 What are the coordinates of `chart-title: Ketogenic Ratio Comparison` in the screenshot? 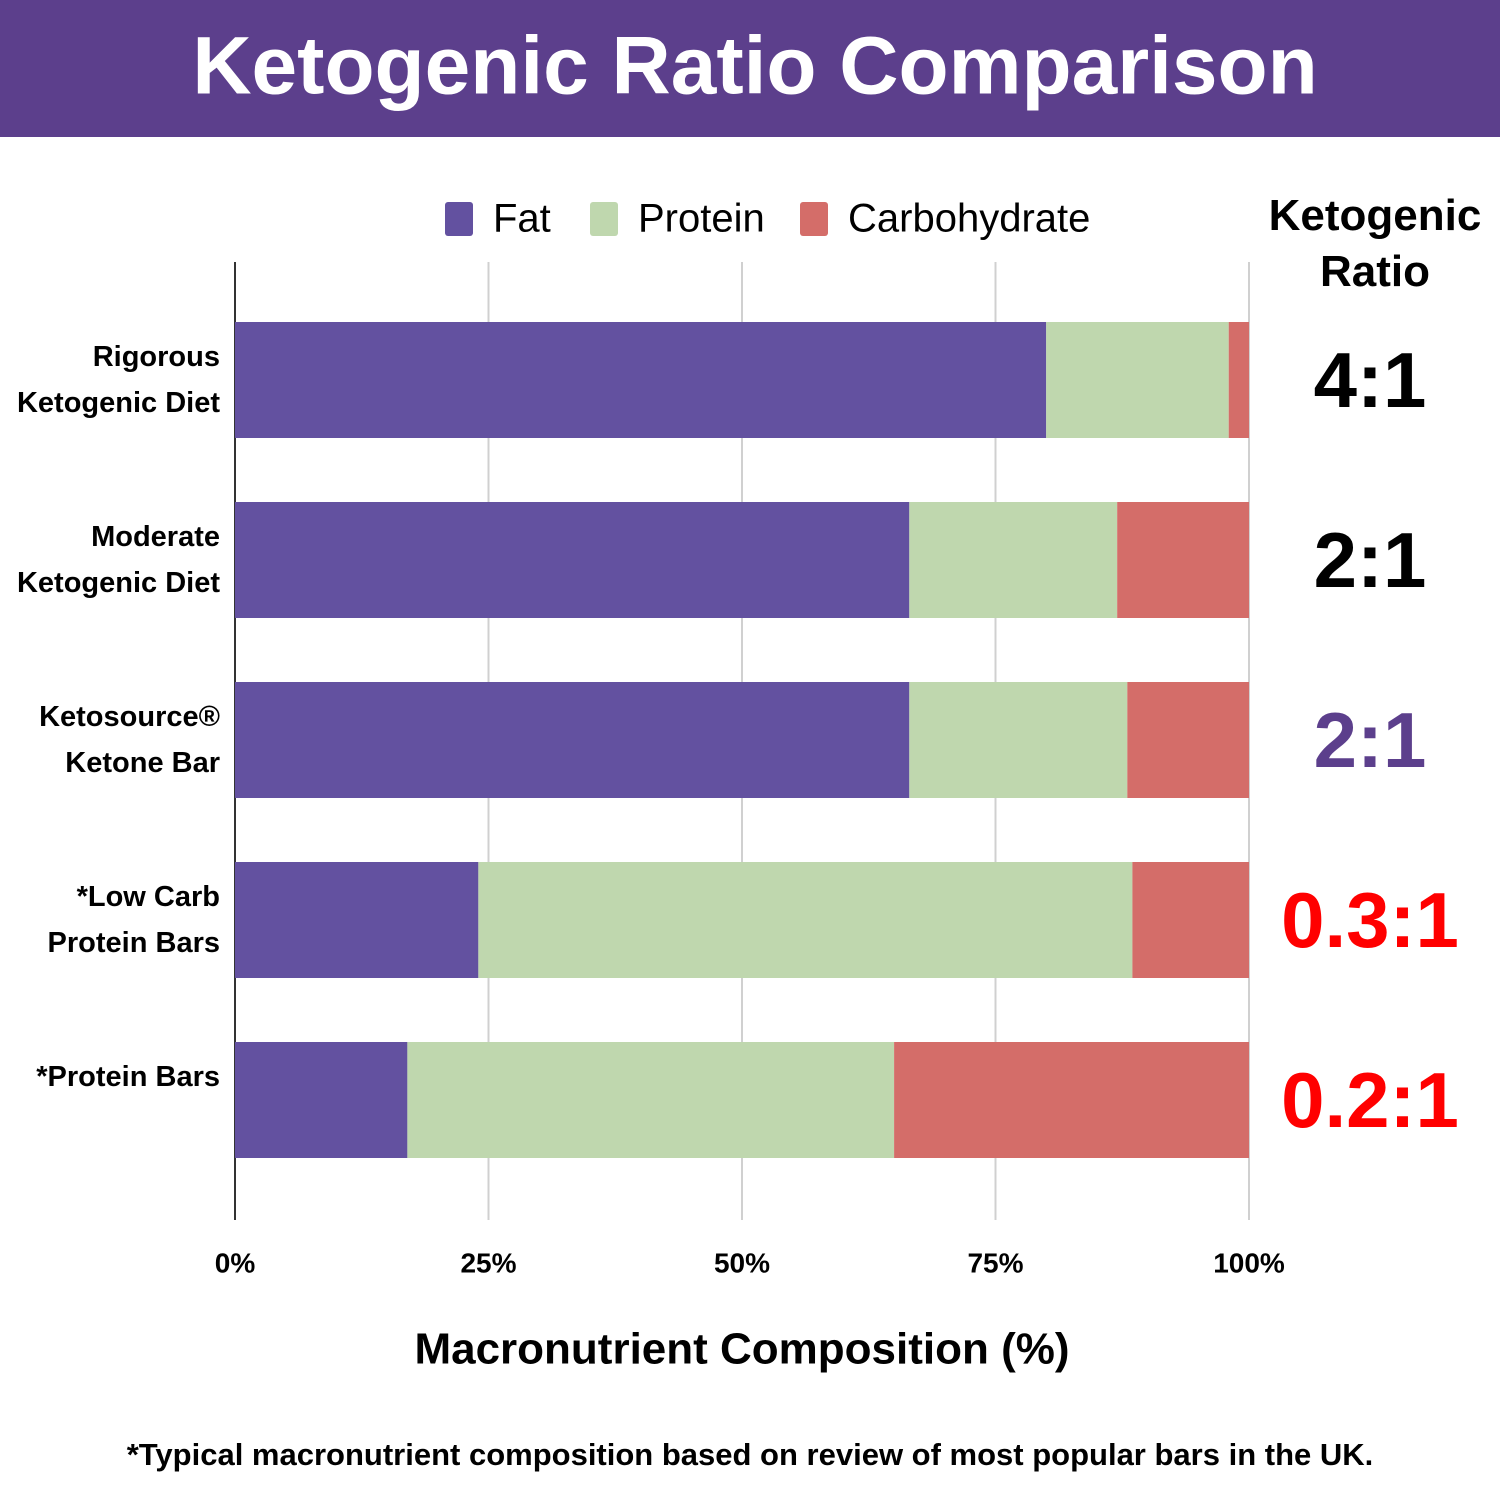 It's located at (754, 66).